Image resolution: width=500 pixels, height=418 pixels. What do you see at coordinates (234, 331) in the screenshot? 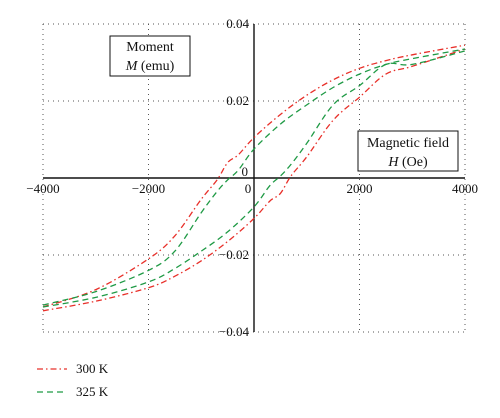
I see `y-tick-label: −0.04` at bounding box center [234, 331].